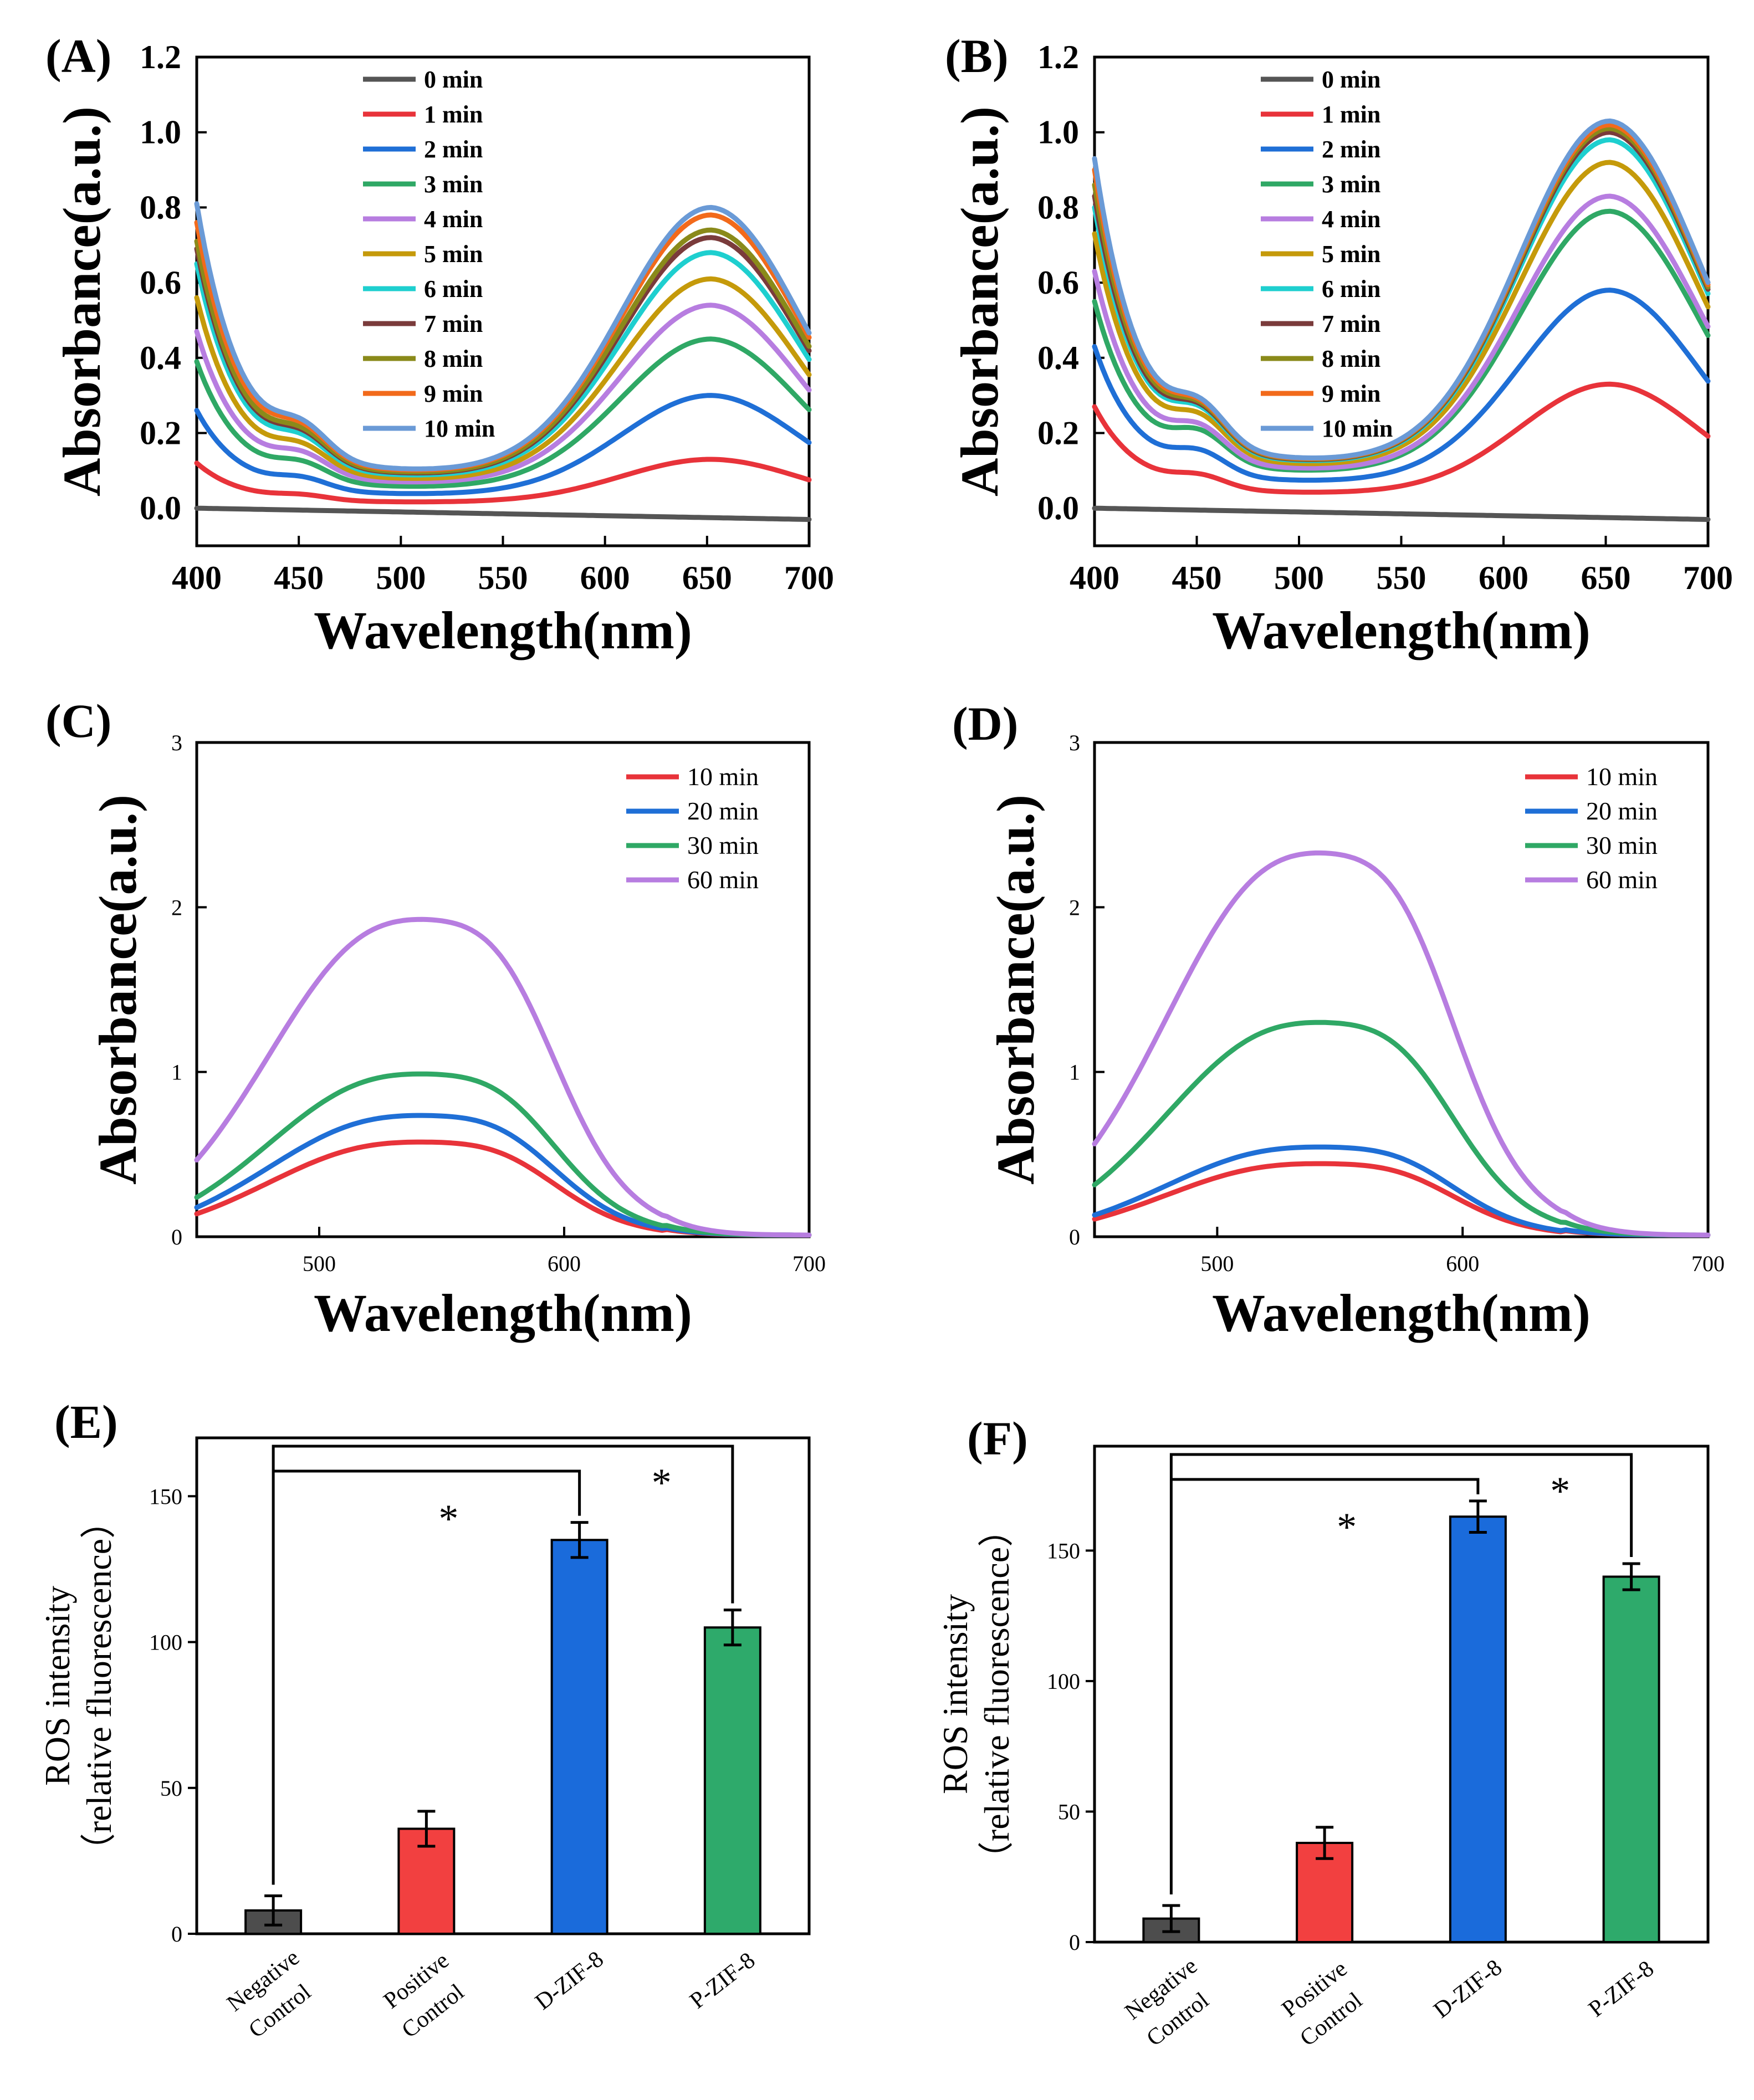  I want to click on panel-label: (F), so click(997, 1439).